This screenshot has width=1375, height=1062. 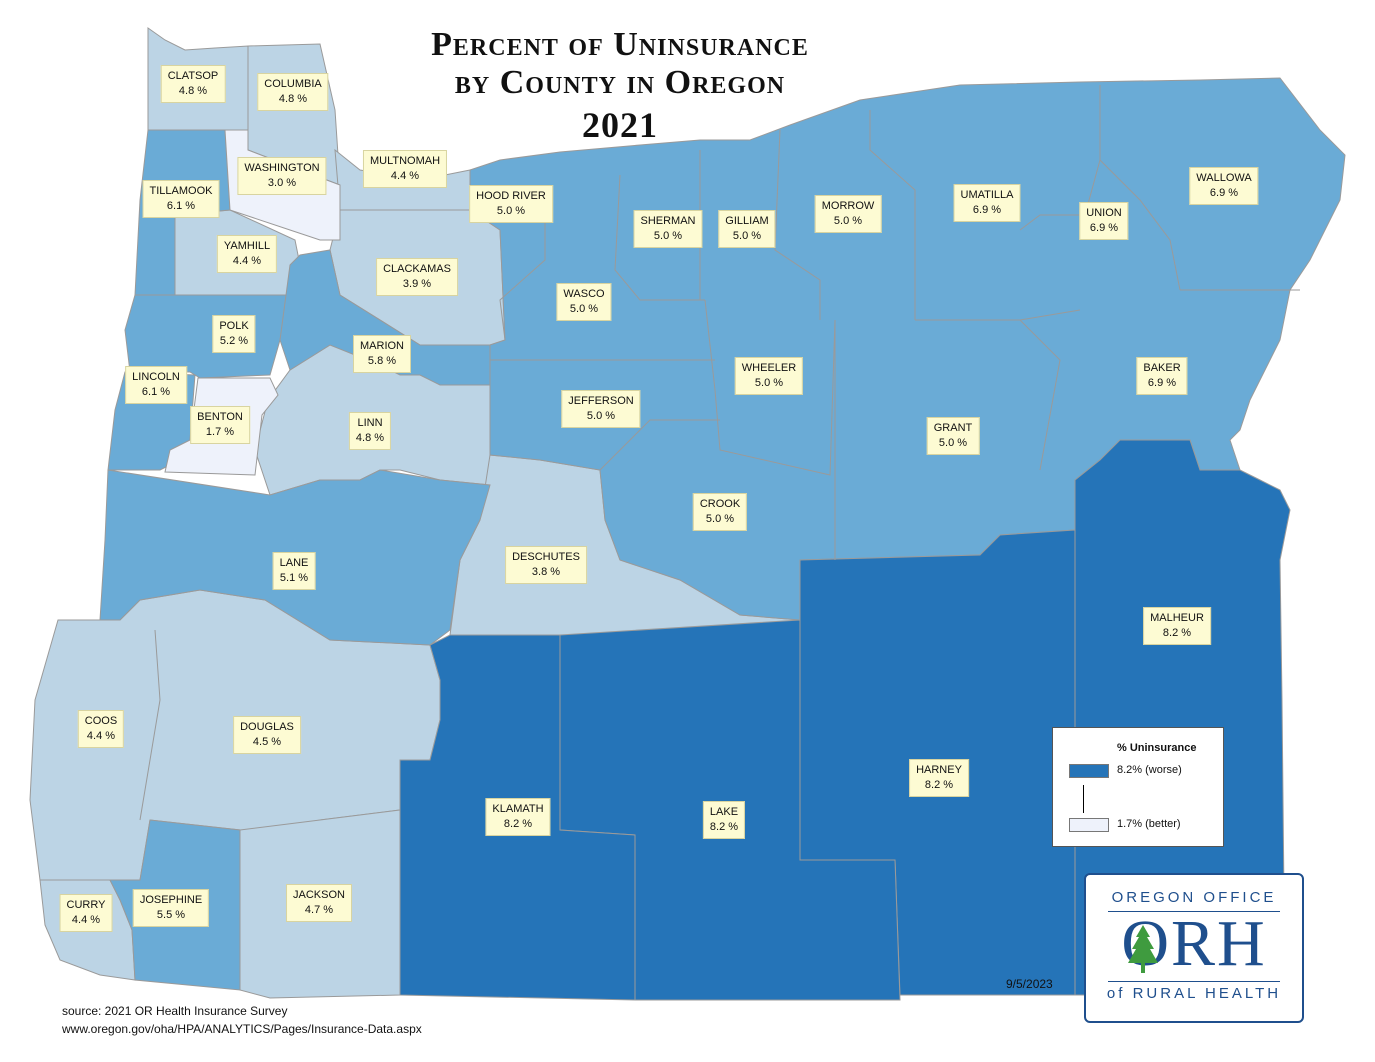 What do you see at coordinates (1104, 221) in the screenshot?
I see `county-label-union: UNION 6.9 %` at bounding box center [1104, 221].